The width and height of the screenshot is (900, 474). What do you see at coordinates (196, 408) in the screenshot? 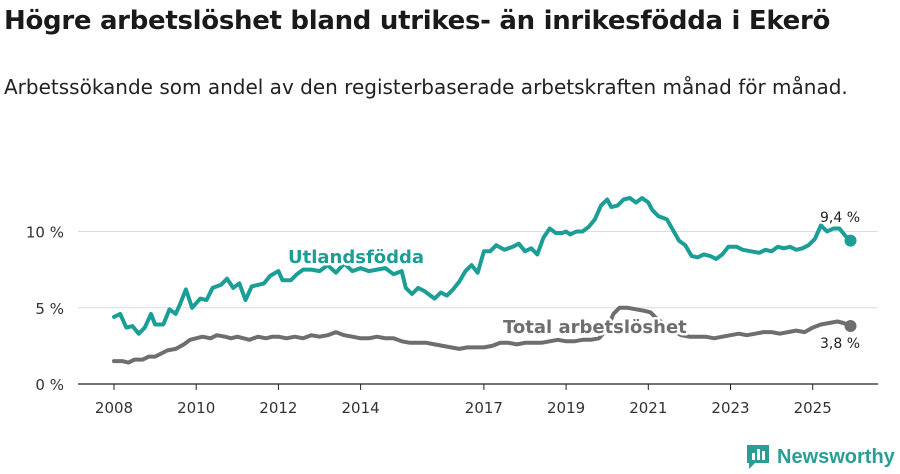
I see `x-tick-label: 2010` at bounding box center [196, 408].